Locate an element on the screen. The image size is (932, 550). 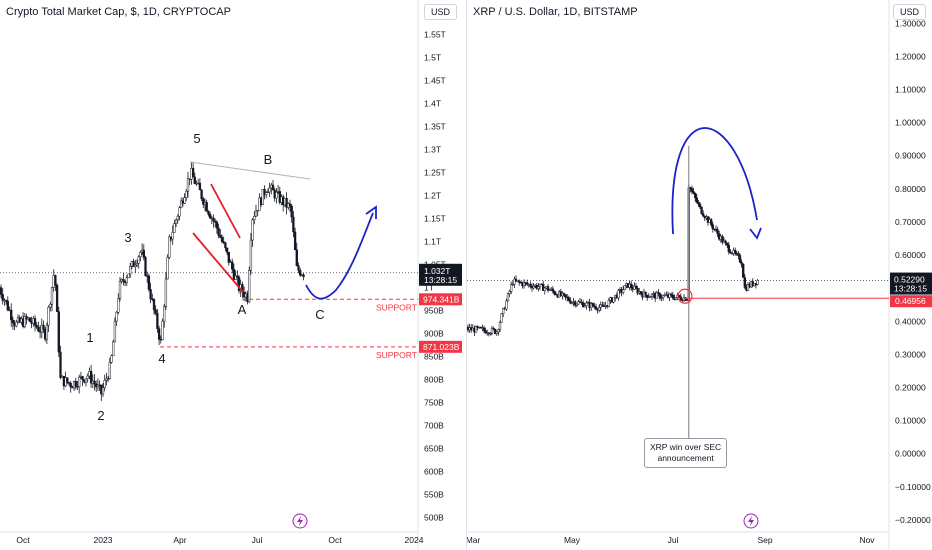
left-y-tick-label: 1.15T is located at coordinates (435, 219).